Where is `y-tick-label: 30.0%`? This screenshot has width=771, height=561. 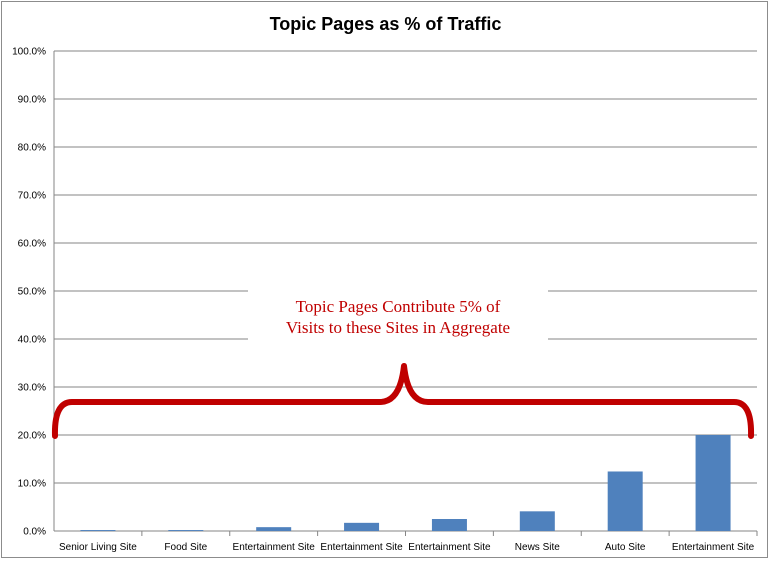
y-tick-label: 30.0% is located at coordinates (32, 388).